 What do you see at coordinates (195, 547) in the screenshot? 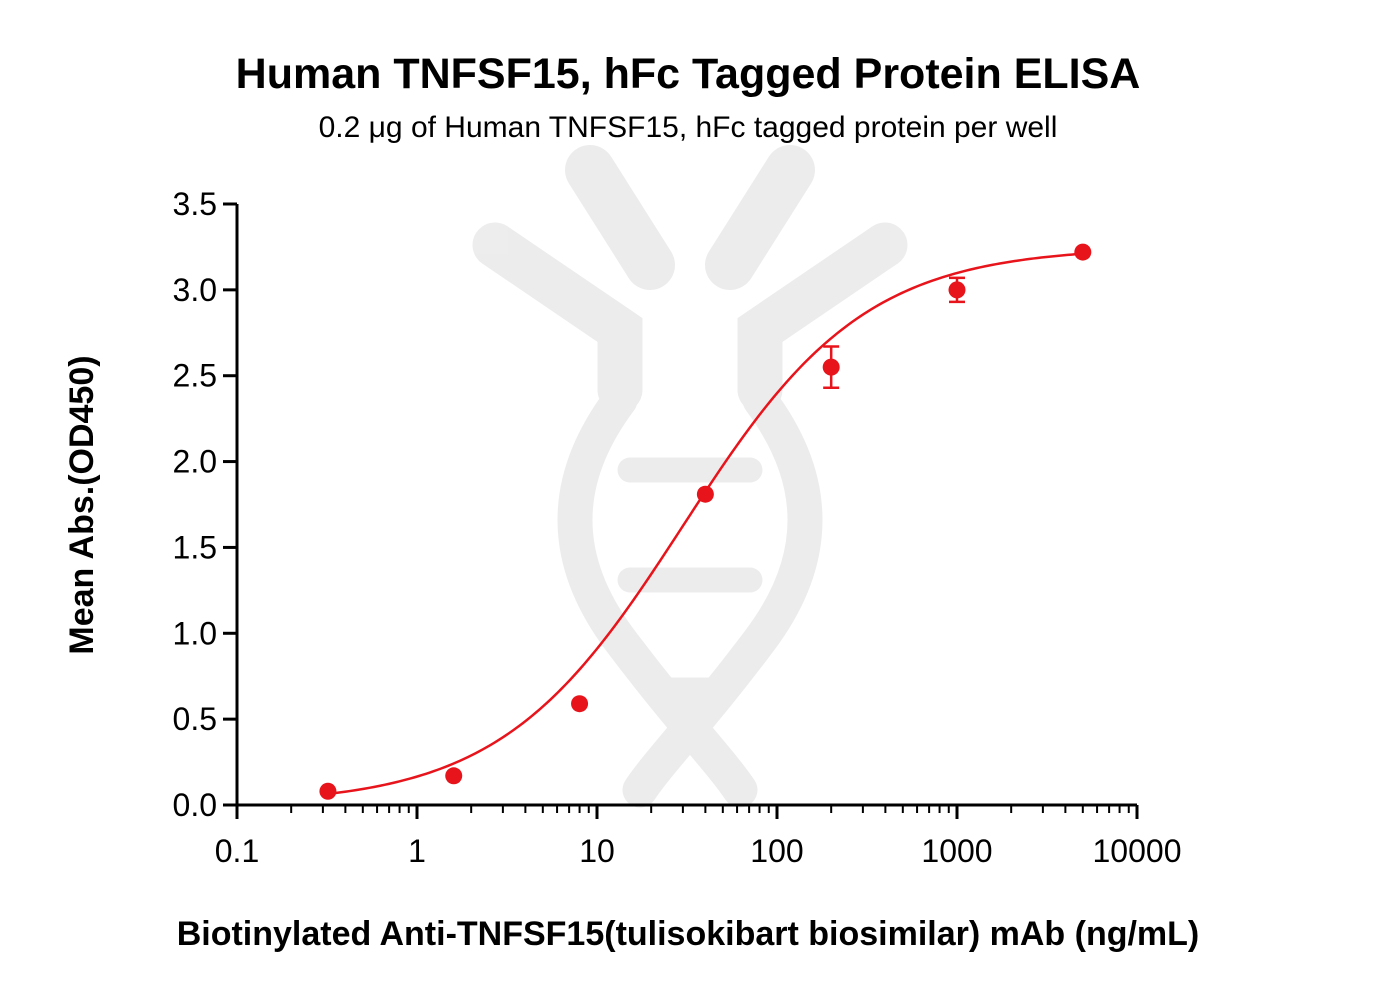
I see `y-tick-label-3: 1.5` at bounding box center [195, 547].